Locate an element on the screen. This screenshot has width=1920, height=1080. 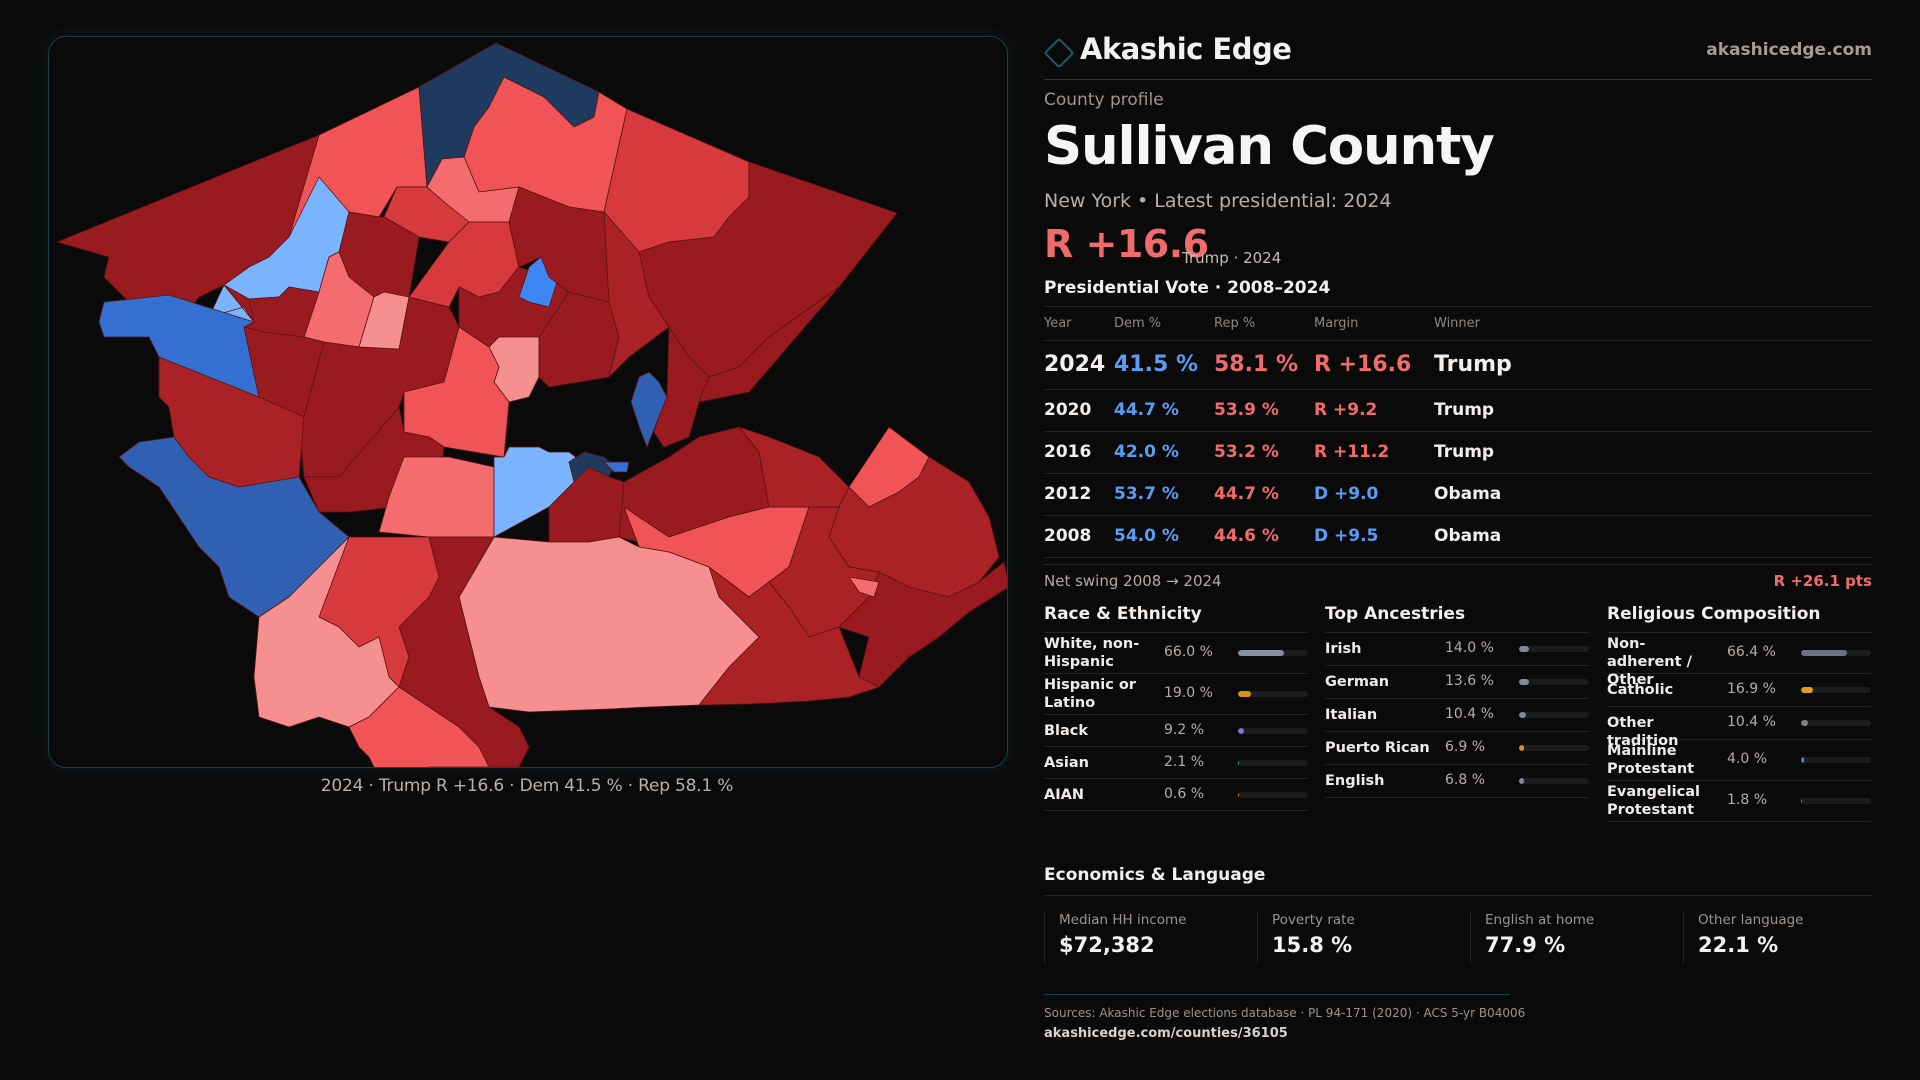
stat-value: 22.1 % is located at coordinates (1738, 945).